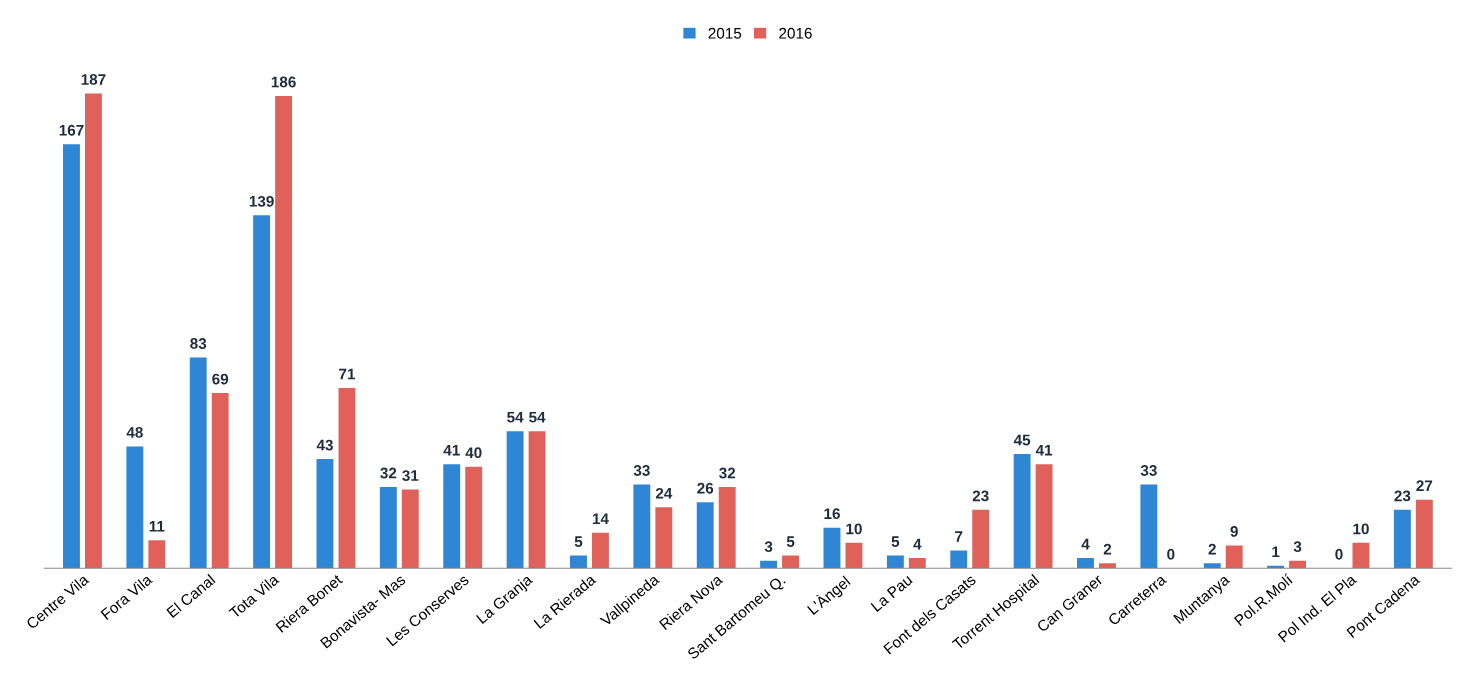 This screenshot has height=693, width=1481. I want to click on data-label: 83, so click(198, 343).